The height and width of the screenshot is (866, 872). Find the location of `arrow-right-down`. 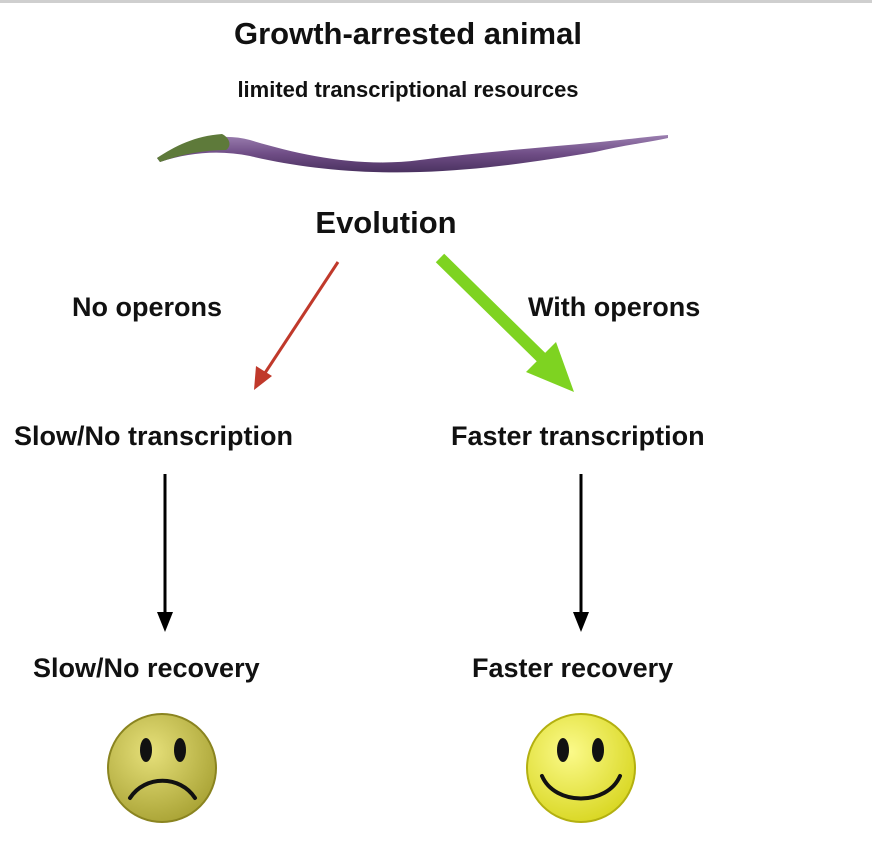

arrow-right-down is located at coordinates (581, 553).